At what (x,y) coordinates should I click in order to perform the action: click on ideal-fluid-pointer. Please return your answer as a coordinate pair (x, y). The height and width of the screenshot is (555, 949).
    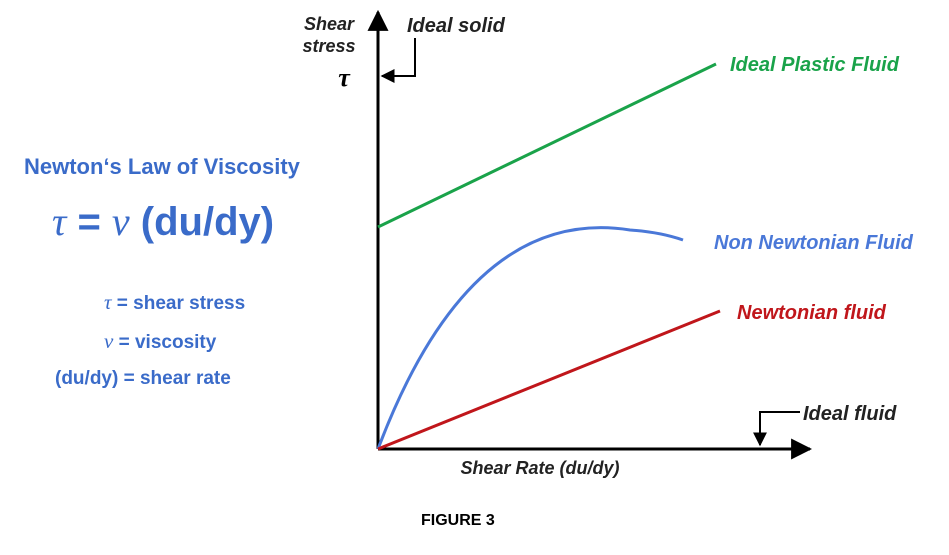
    Looking at the image, I should click on (776, 429).